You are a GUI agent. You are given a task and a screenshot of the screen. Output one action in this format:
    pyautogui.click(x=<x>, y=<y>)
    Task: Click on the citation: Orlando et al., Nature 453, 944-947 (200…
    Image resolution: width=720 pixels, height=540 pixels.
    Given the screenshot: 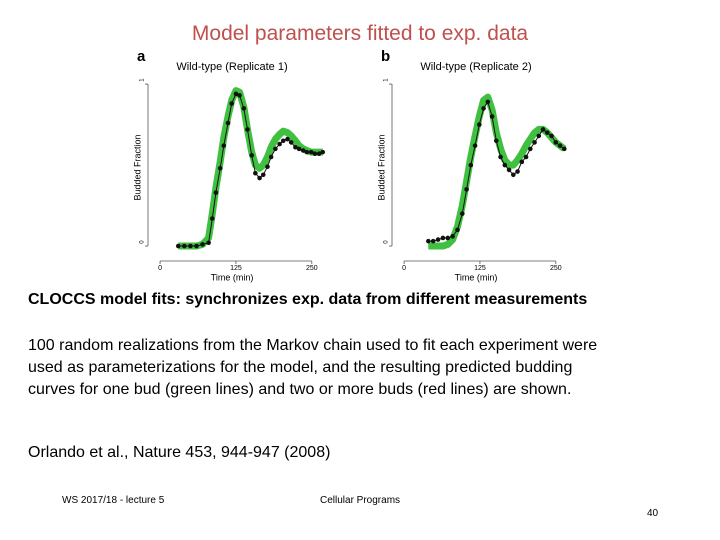 What is the action you would take?
    pyautogui.click(x=179, y=452)
    